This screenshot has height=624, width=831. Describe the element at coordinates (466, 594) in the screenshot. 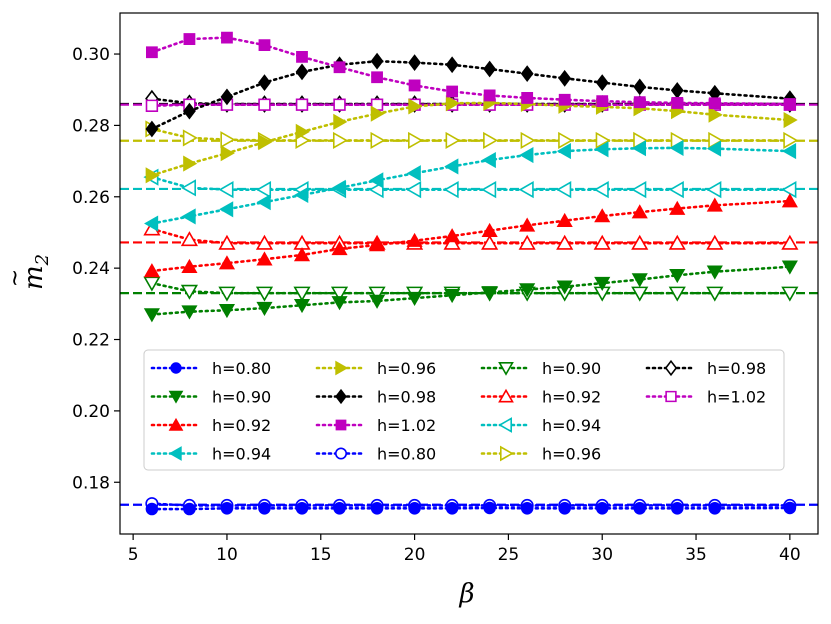

I see `x-axis-label: β` at that location.